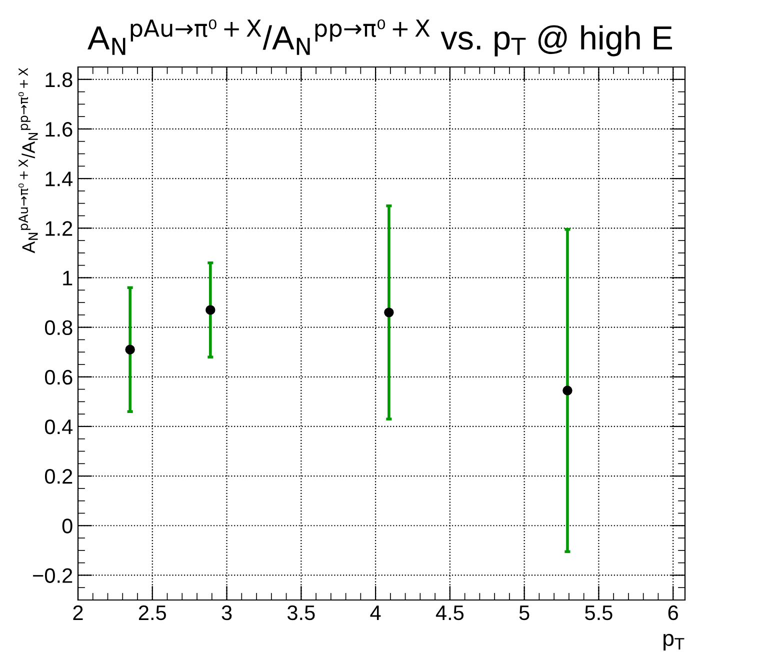 The image size is (761, 667). I want to click on y-tick-label: 1.2, so click(59, 228).